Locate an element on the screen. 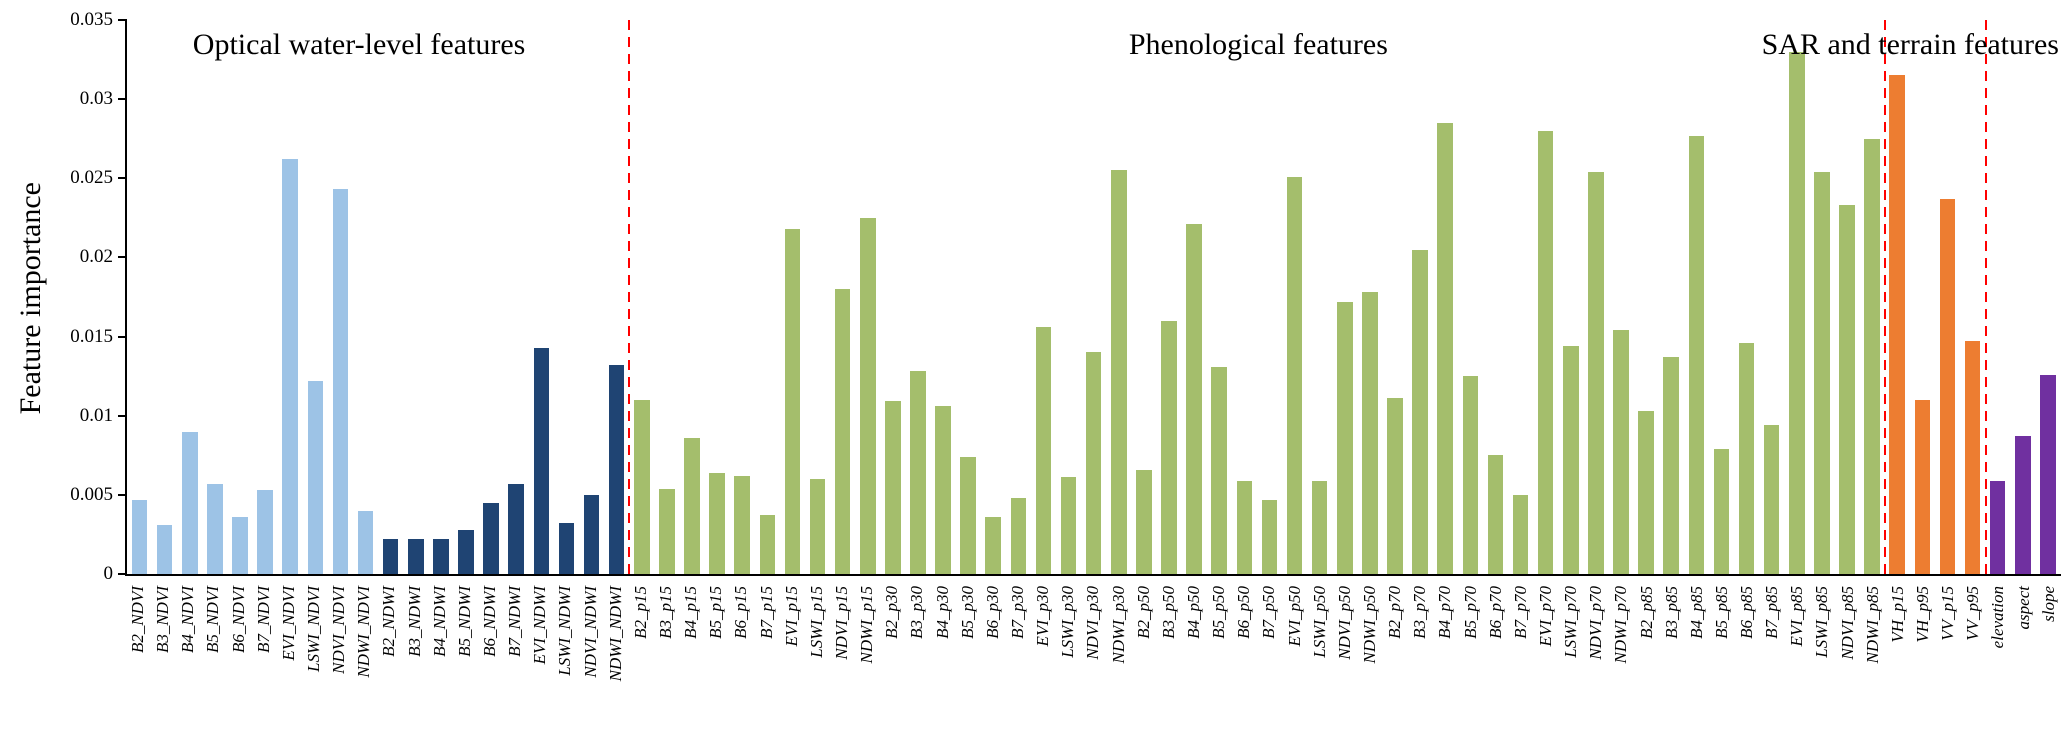  x-tick-cell: B6_p50 is located at coordinates (1243, 656).